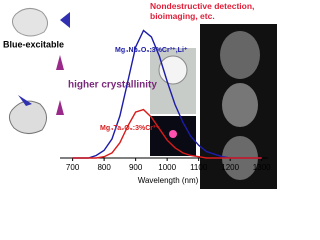 The height and width of the screenshot is (240, 320). What do you see at coordinates (151, 50) in the screenshot?
I see `series-label: Mg₄Nb₂O₉:3%Cr³⁺,Li⁺` at bounding box center [151, 50].